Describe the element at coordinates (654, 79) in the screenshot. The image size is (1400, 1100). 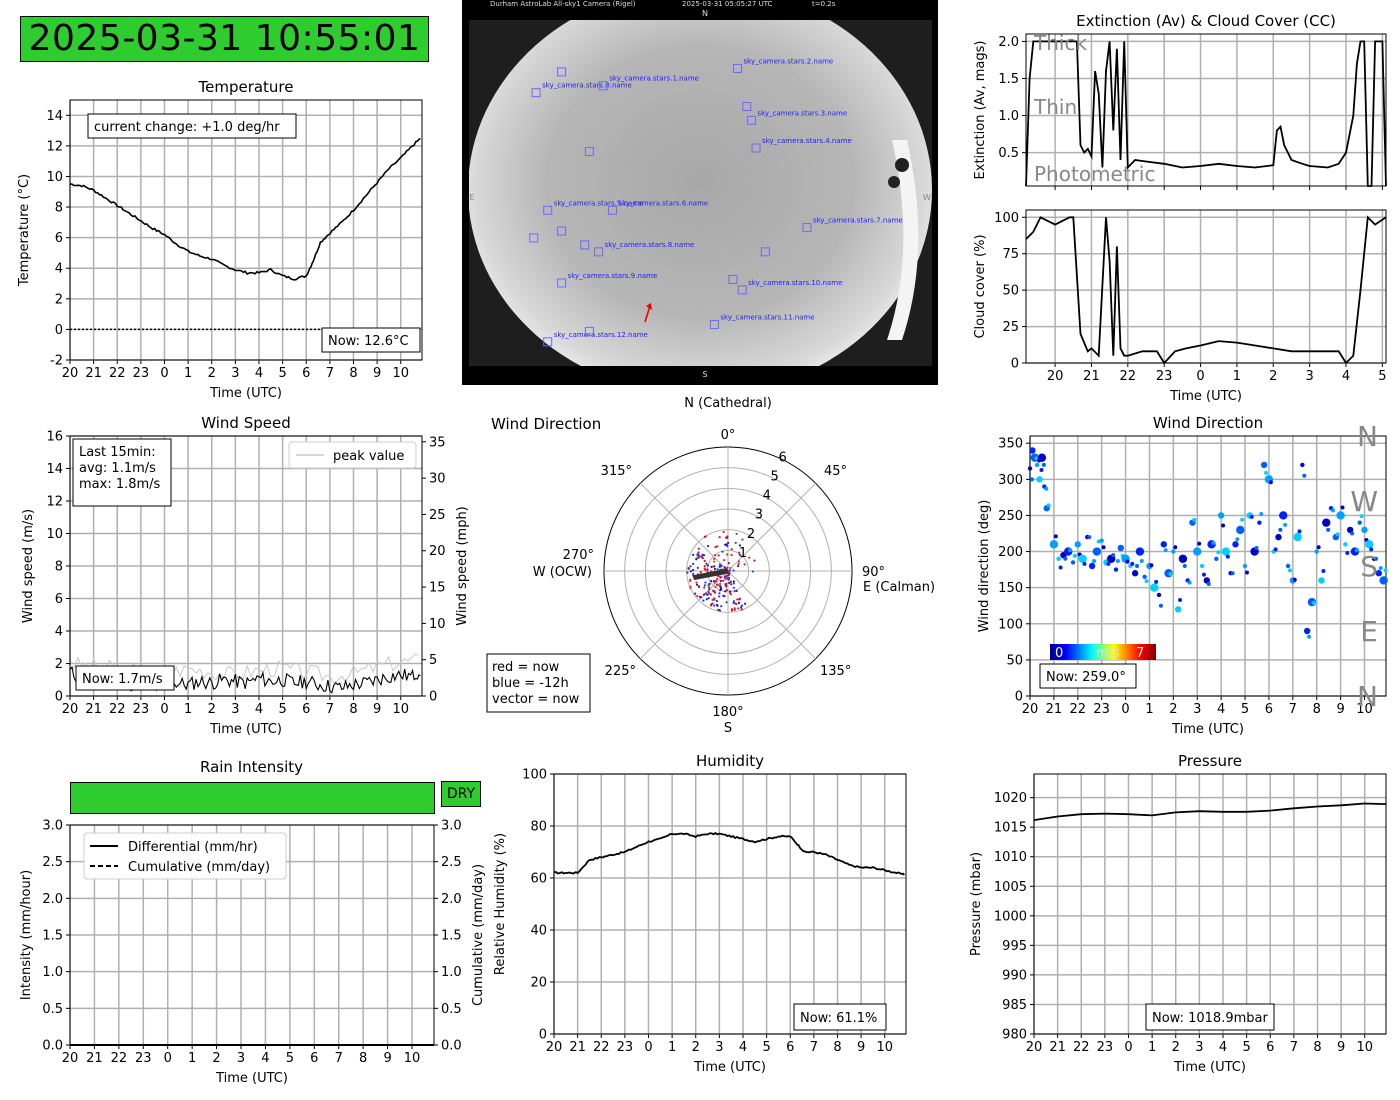
I see `star-label: sky_camera.stars.1.name` at that location.